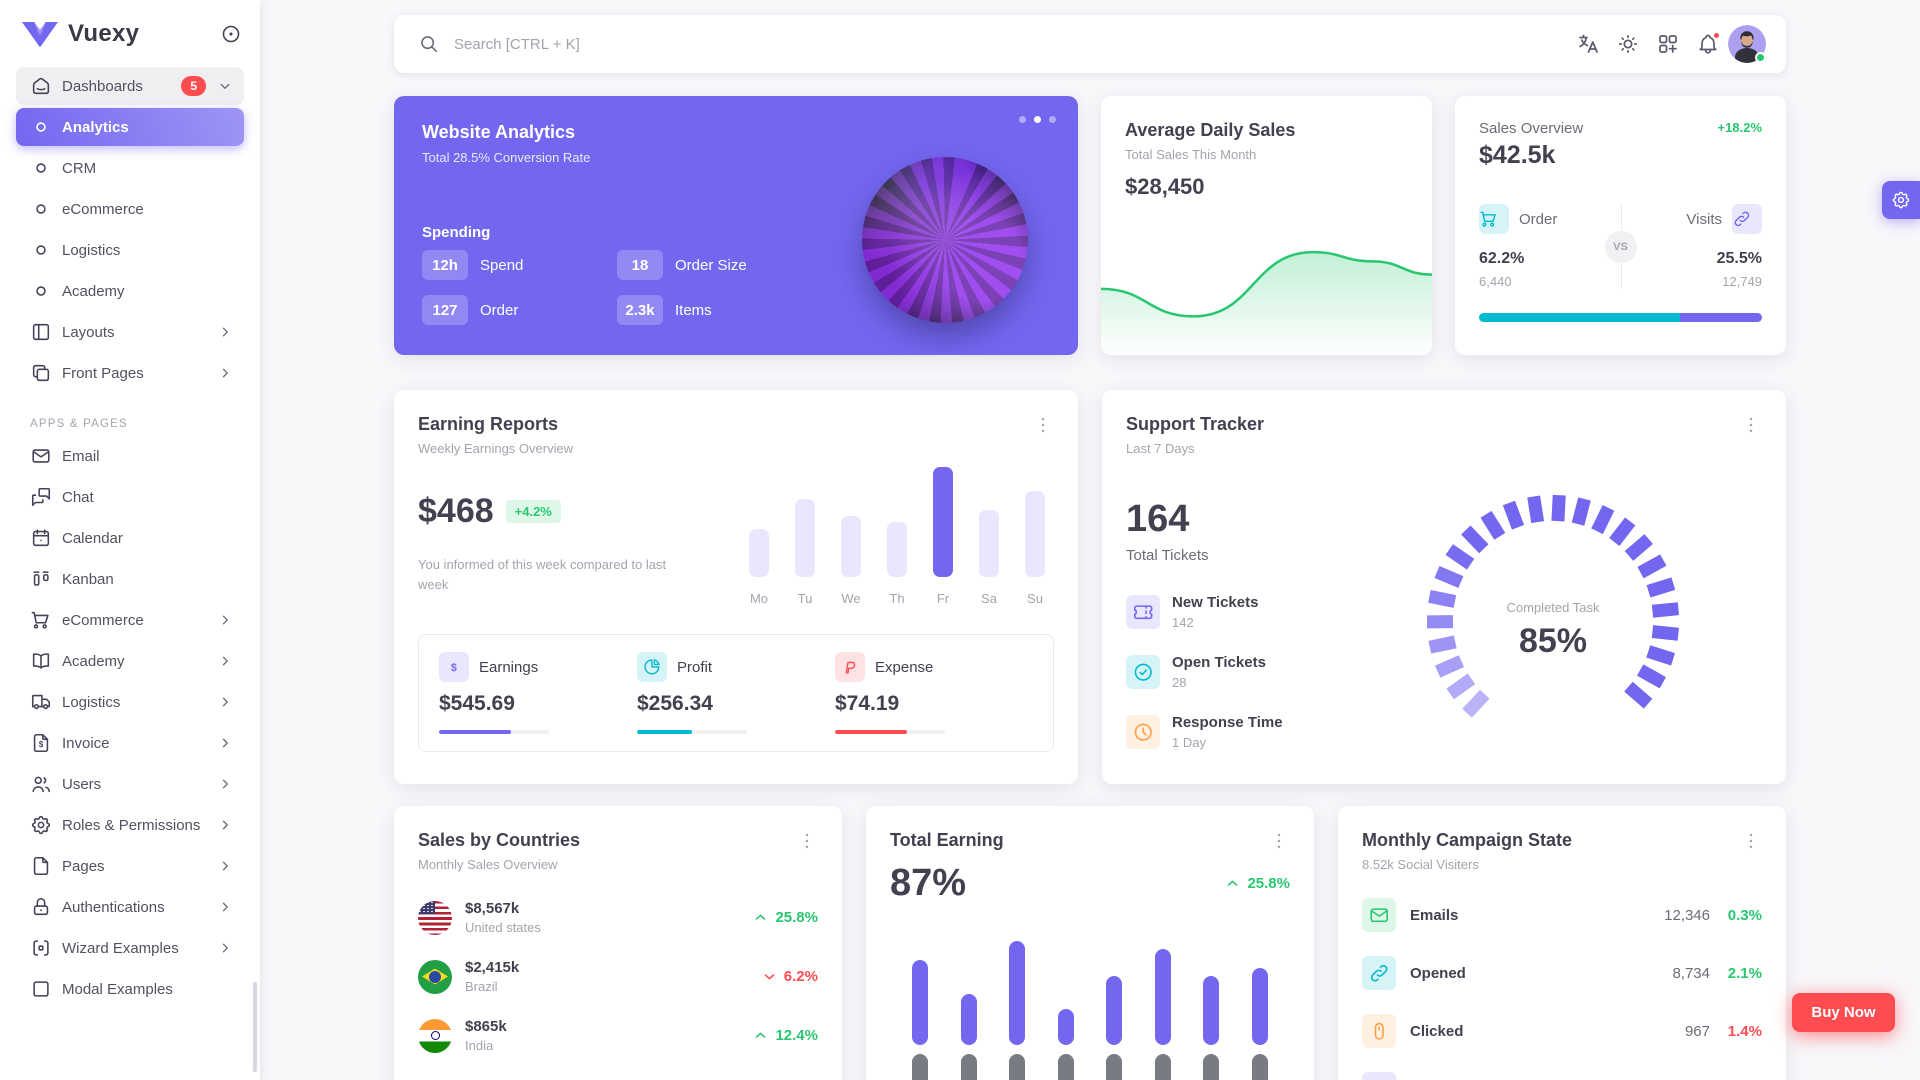 The image size is (1920, 1080). I want to click on sidebar-item: Calendar, so click(130, 538).